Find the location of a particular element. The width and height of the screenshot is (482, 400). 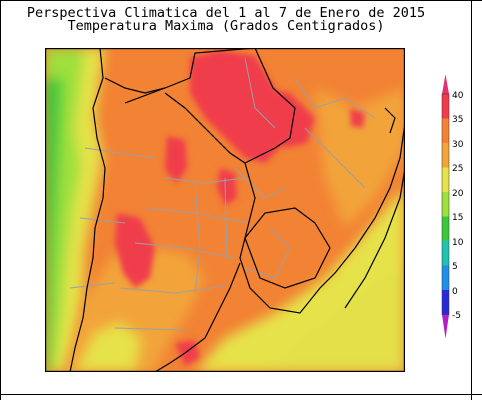

colorbar-tick-label: 40 is located at coordinates (458, 95).